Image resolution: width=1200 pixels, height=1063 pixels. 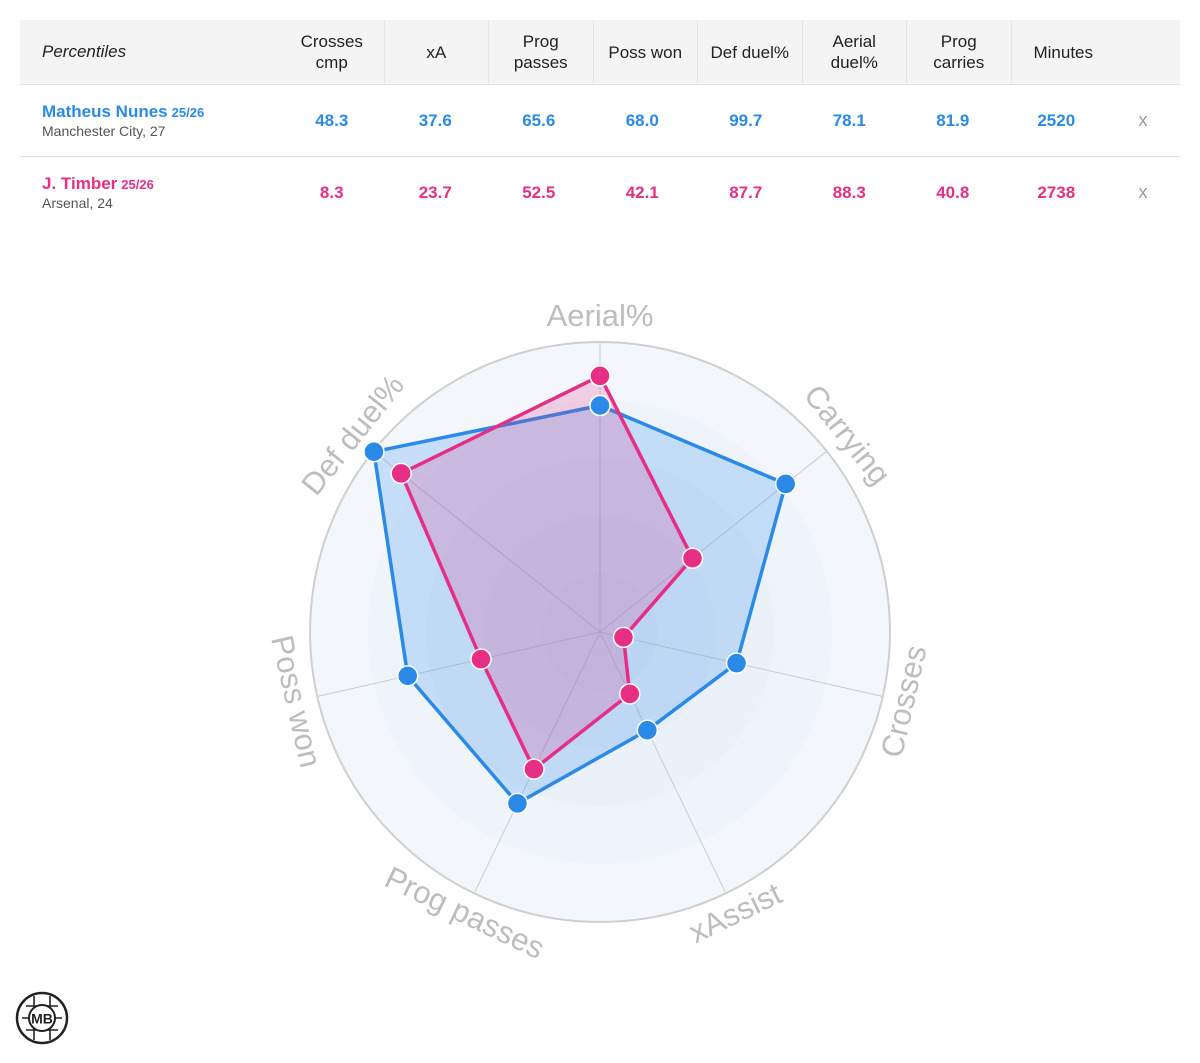 What do you see at coordinates (161, 184) in the screenshot?
I see `player-name-line: J. Timber 25/26` at bounding box center [161, 184].